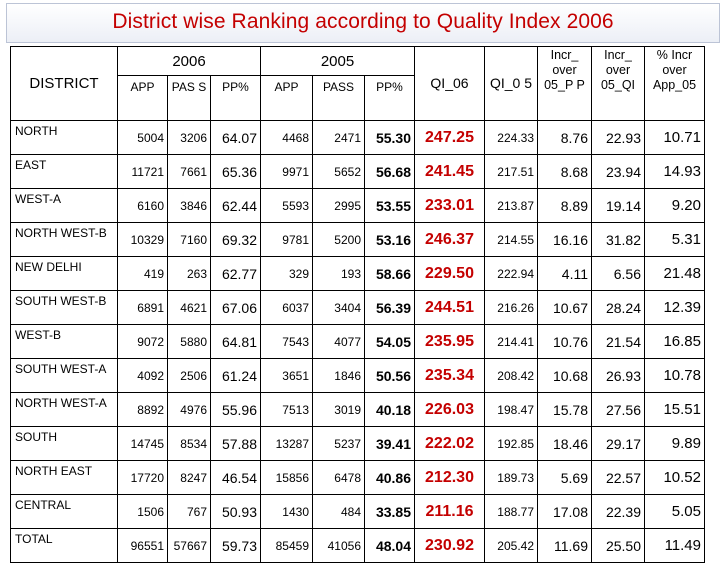 The height and width of the screenshot is (563, 726). What do you see at coordinates (674, 545) in the screenshot?
I see `incr-app-cell: 11.49` at bounding box center [674, 545].